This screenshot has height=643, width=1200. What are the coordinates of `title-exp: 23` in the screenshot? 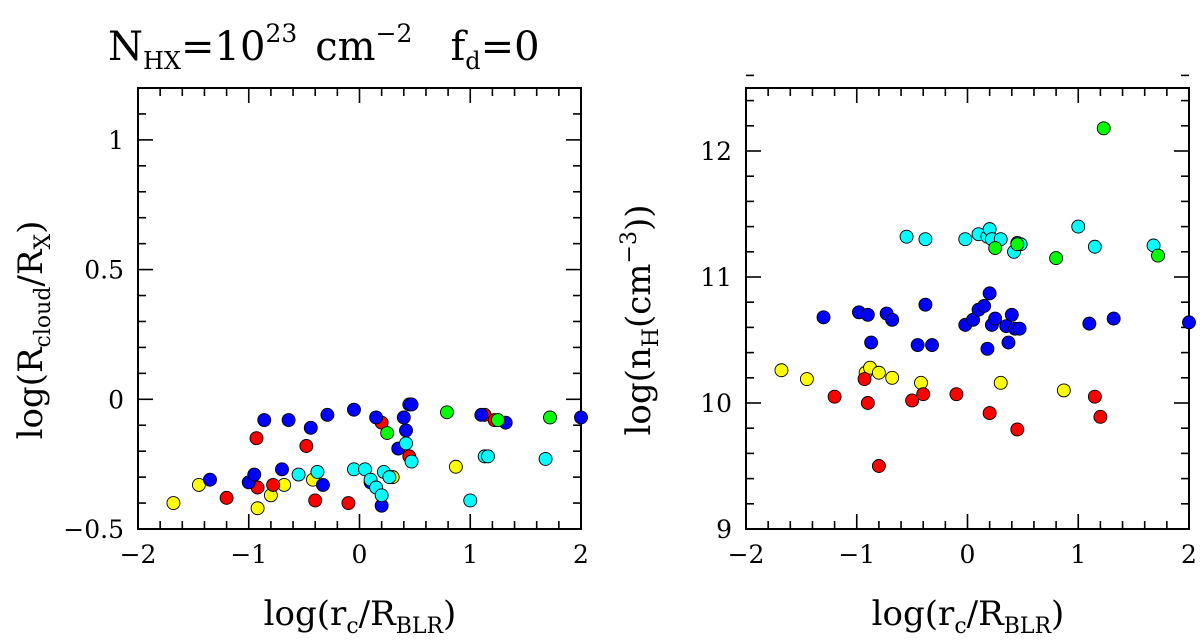 It's located at (281, 33).